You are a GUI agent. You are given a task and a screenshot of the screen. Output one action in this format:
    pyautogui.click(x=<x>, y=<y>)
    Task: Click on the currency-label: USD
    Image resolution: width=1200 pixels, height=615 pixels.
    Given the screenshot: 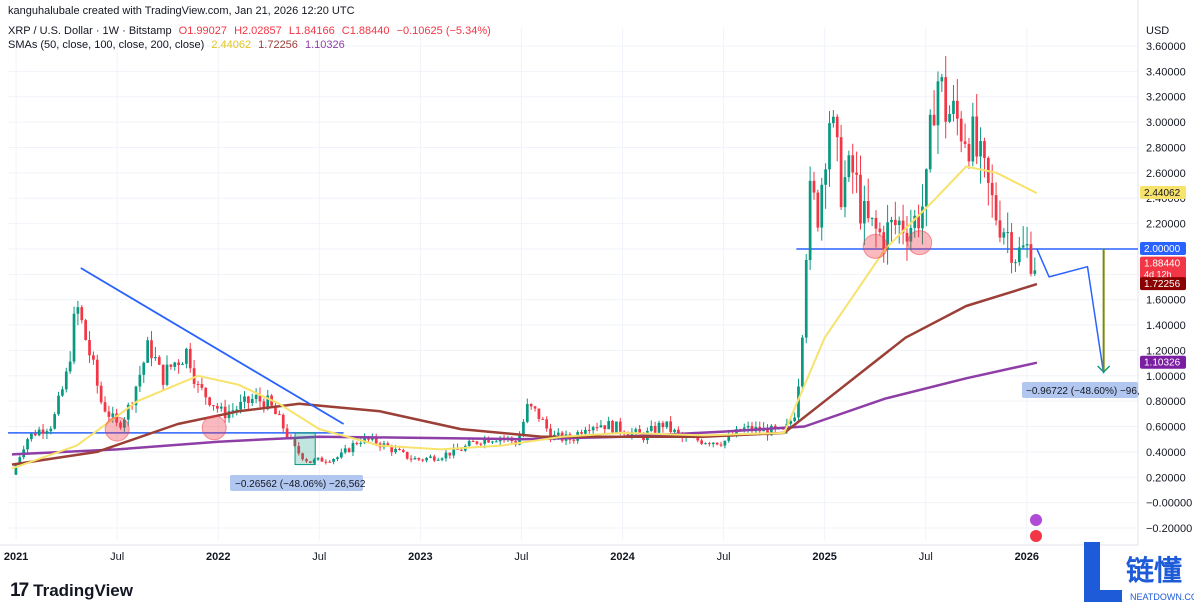 What is the action you would take?
    pyautogui.click(x=1157, y=31)
    